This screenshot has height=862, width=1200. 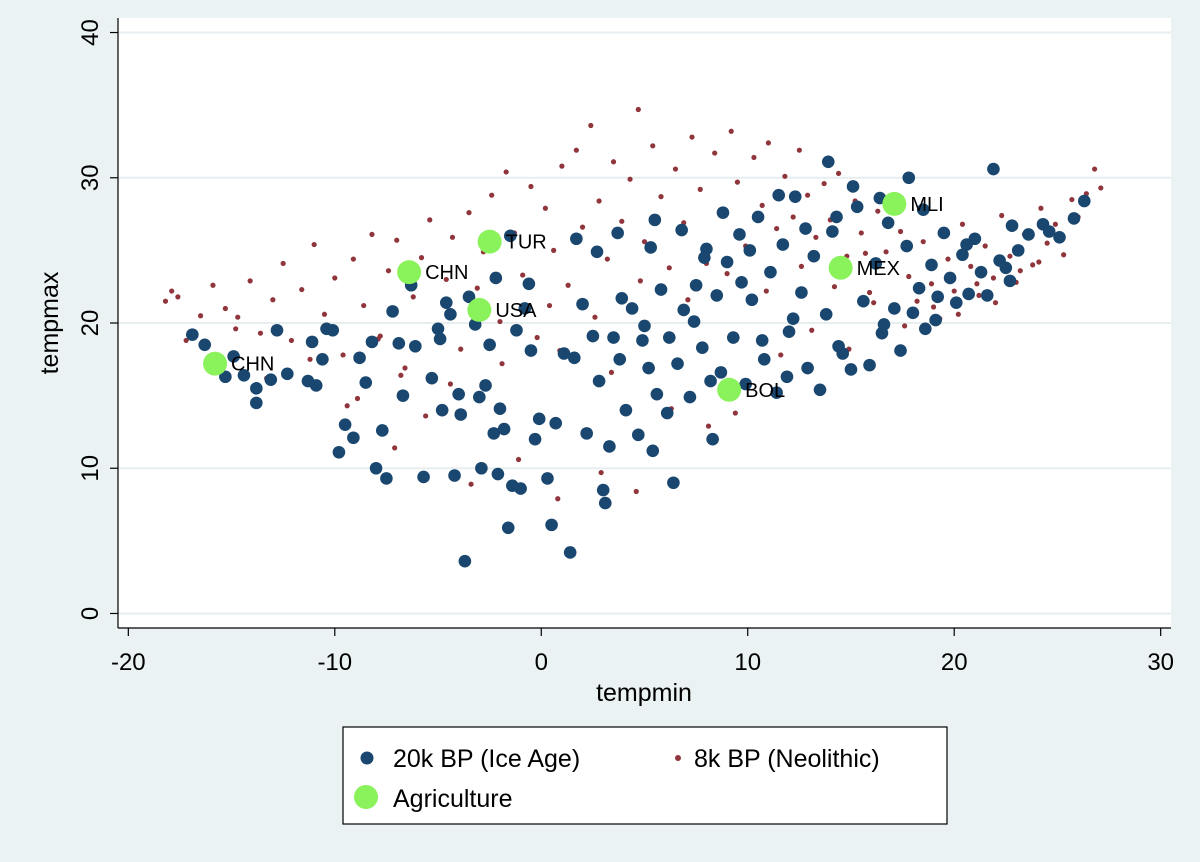 What do you see at coordinates (541, 662) in the screenshot?
I see `x-tick-label: 0` at bounding box center [541, 662].